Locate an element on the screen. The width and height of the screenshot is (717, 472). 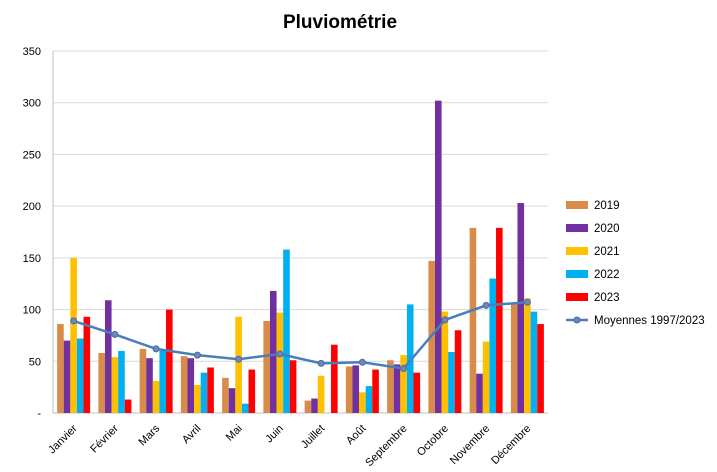
average-point-Septembre is located at coordinates (404, 368).